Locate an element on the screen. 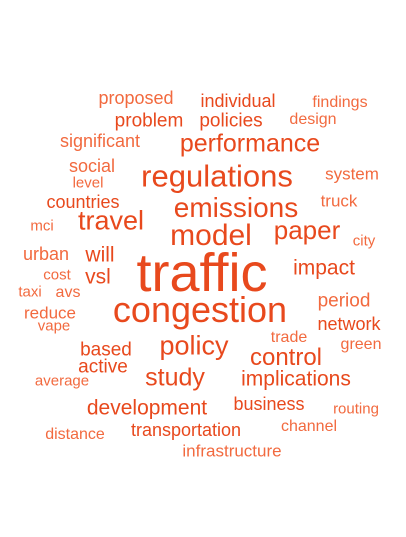 Image resolution: width=406 pixels, height=537 pixels. word-traffic: traffic is located at coordinates (202, 273).